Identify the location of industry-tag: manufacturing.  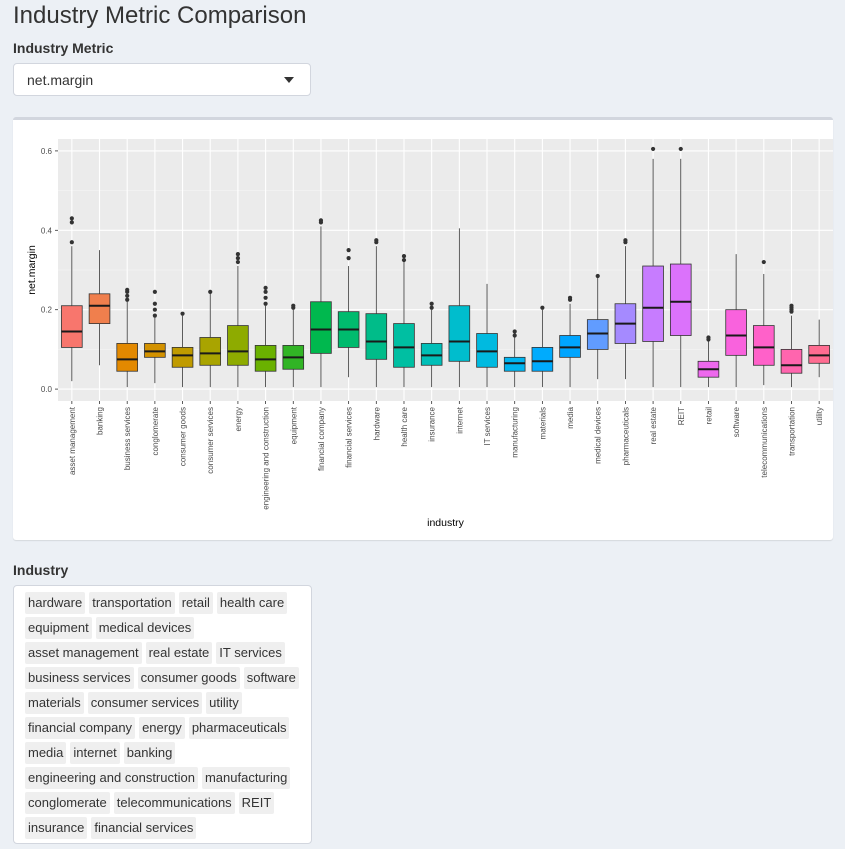
(246, 778).